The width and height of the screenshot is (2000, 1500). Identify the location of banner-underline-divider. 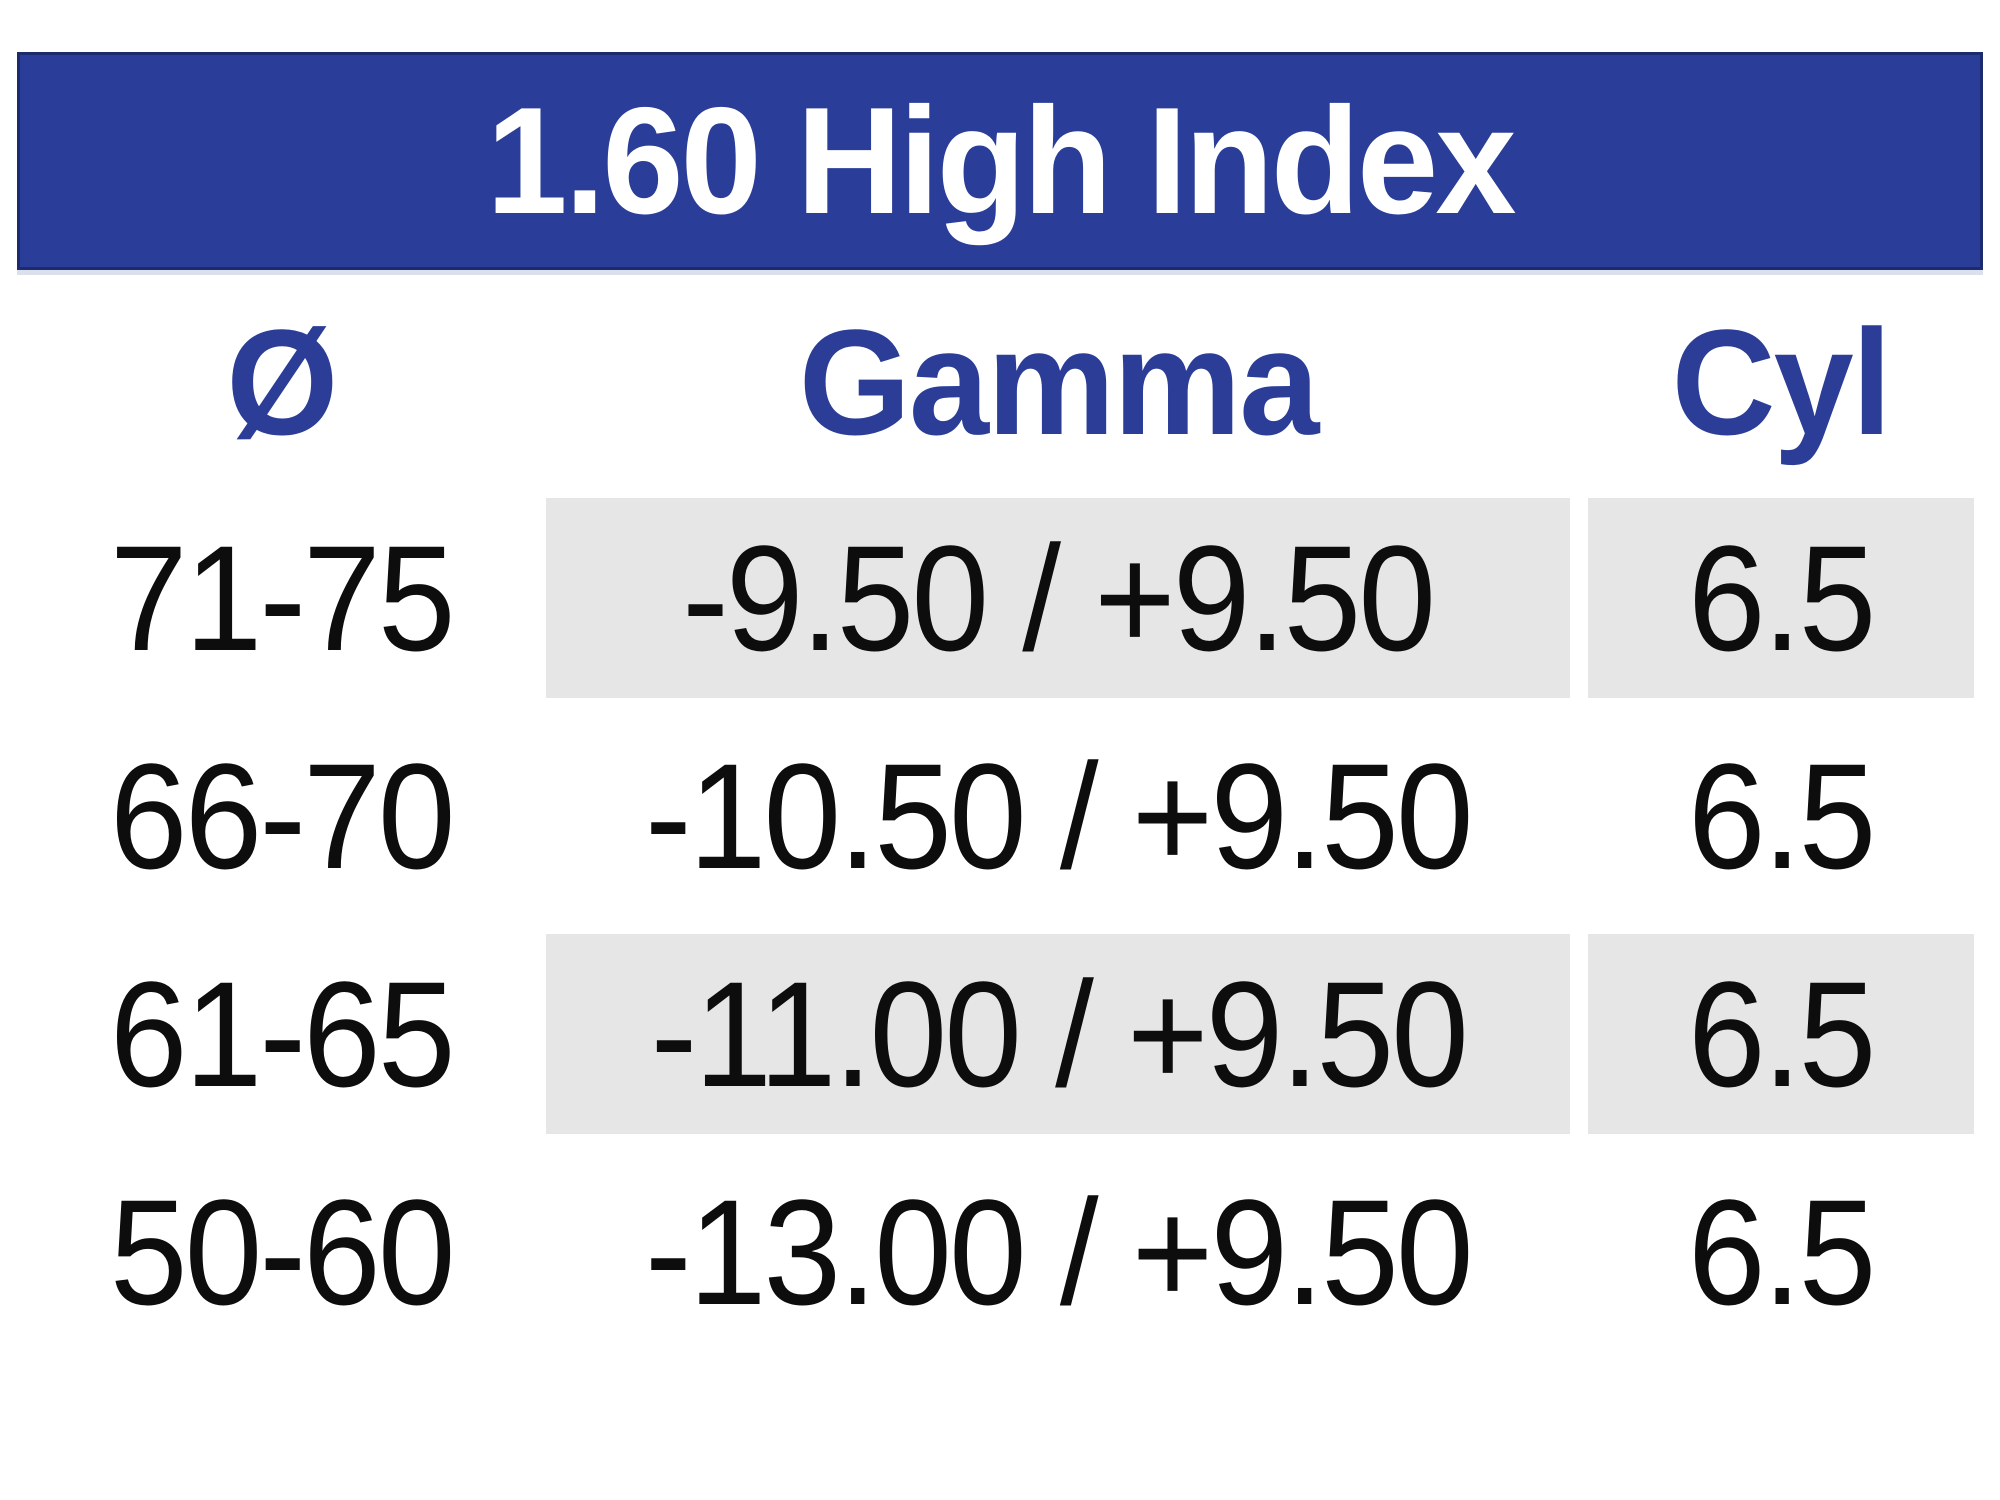
(1000, 272).